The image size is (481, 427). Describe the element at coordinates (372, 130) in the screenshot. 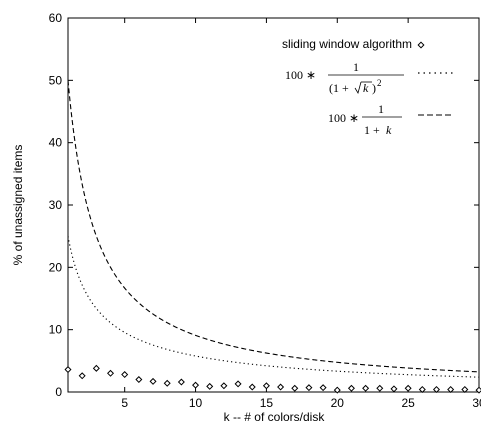

I see `svg-text: 1 +` at that location.